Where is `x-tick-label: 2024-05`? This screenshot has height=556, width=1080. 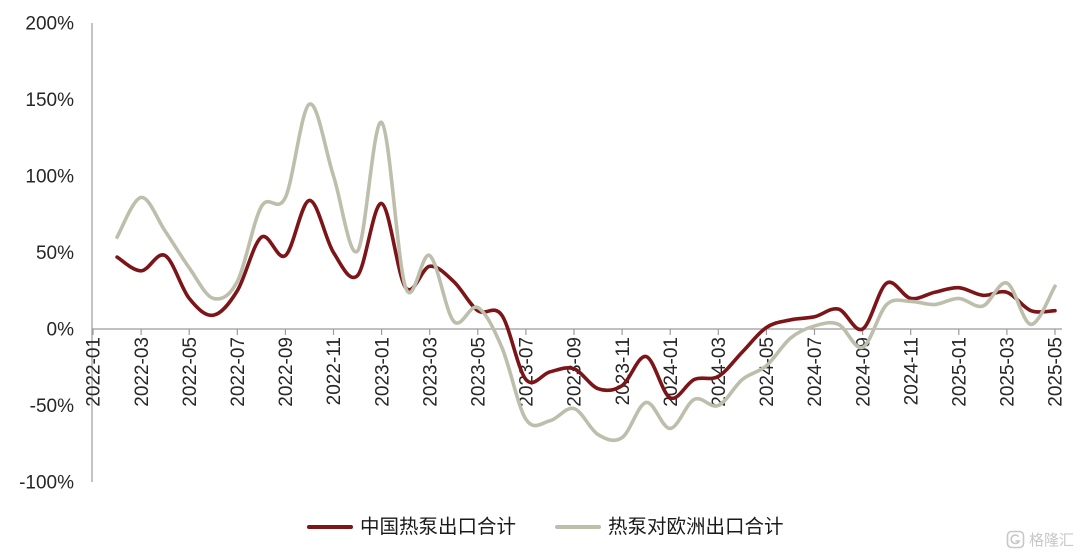
x-tick-label: 2024-05 is located at coordinates (767, 372).